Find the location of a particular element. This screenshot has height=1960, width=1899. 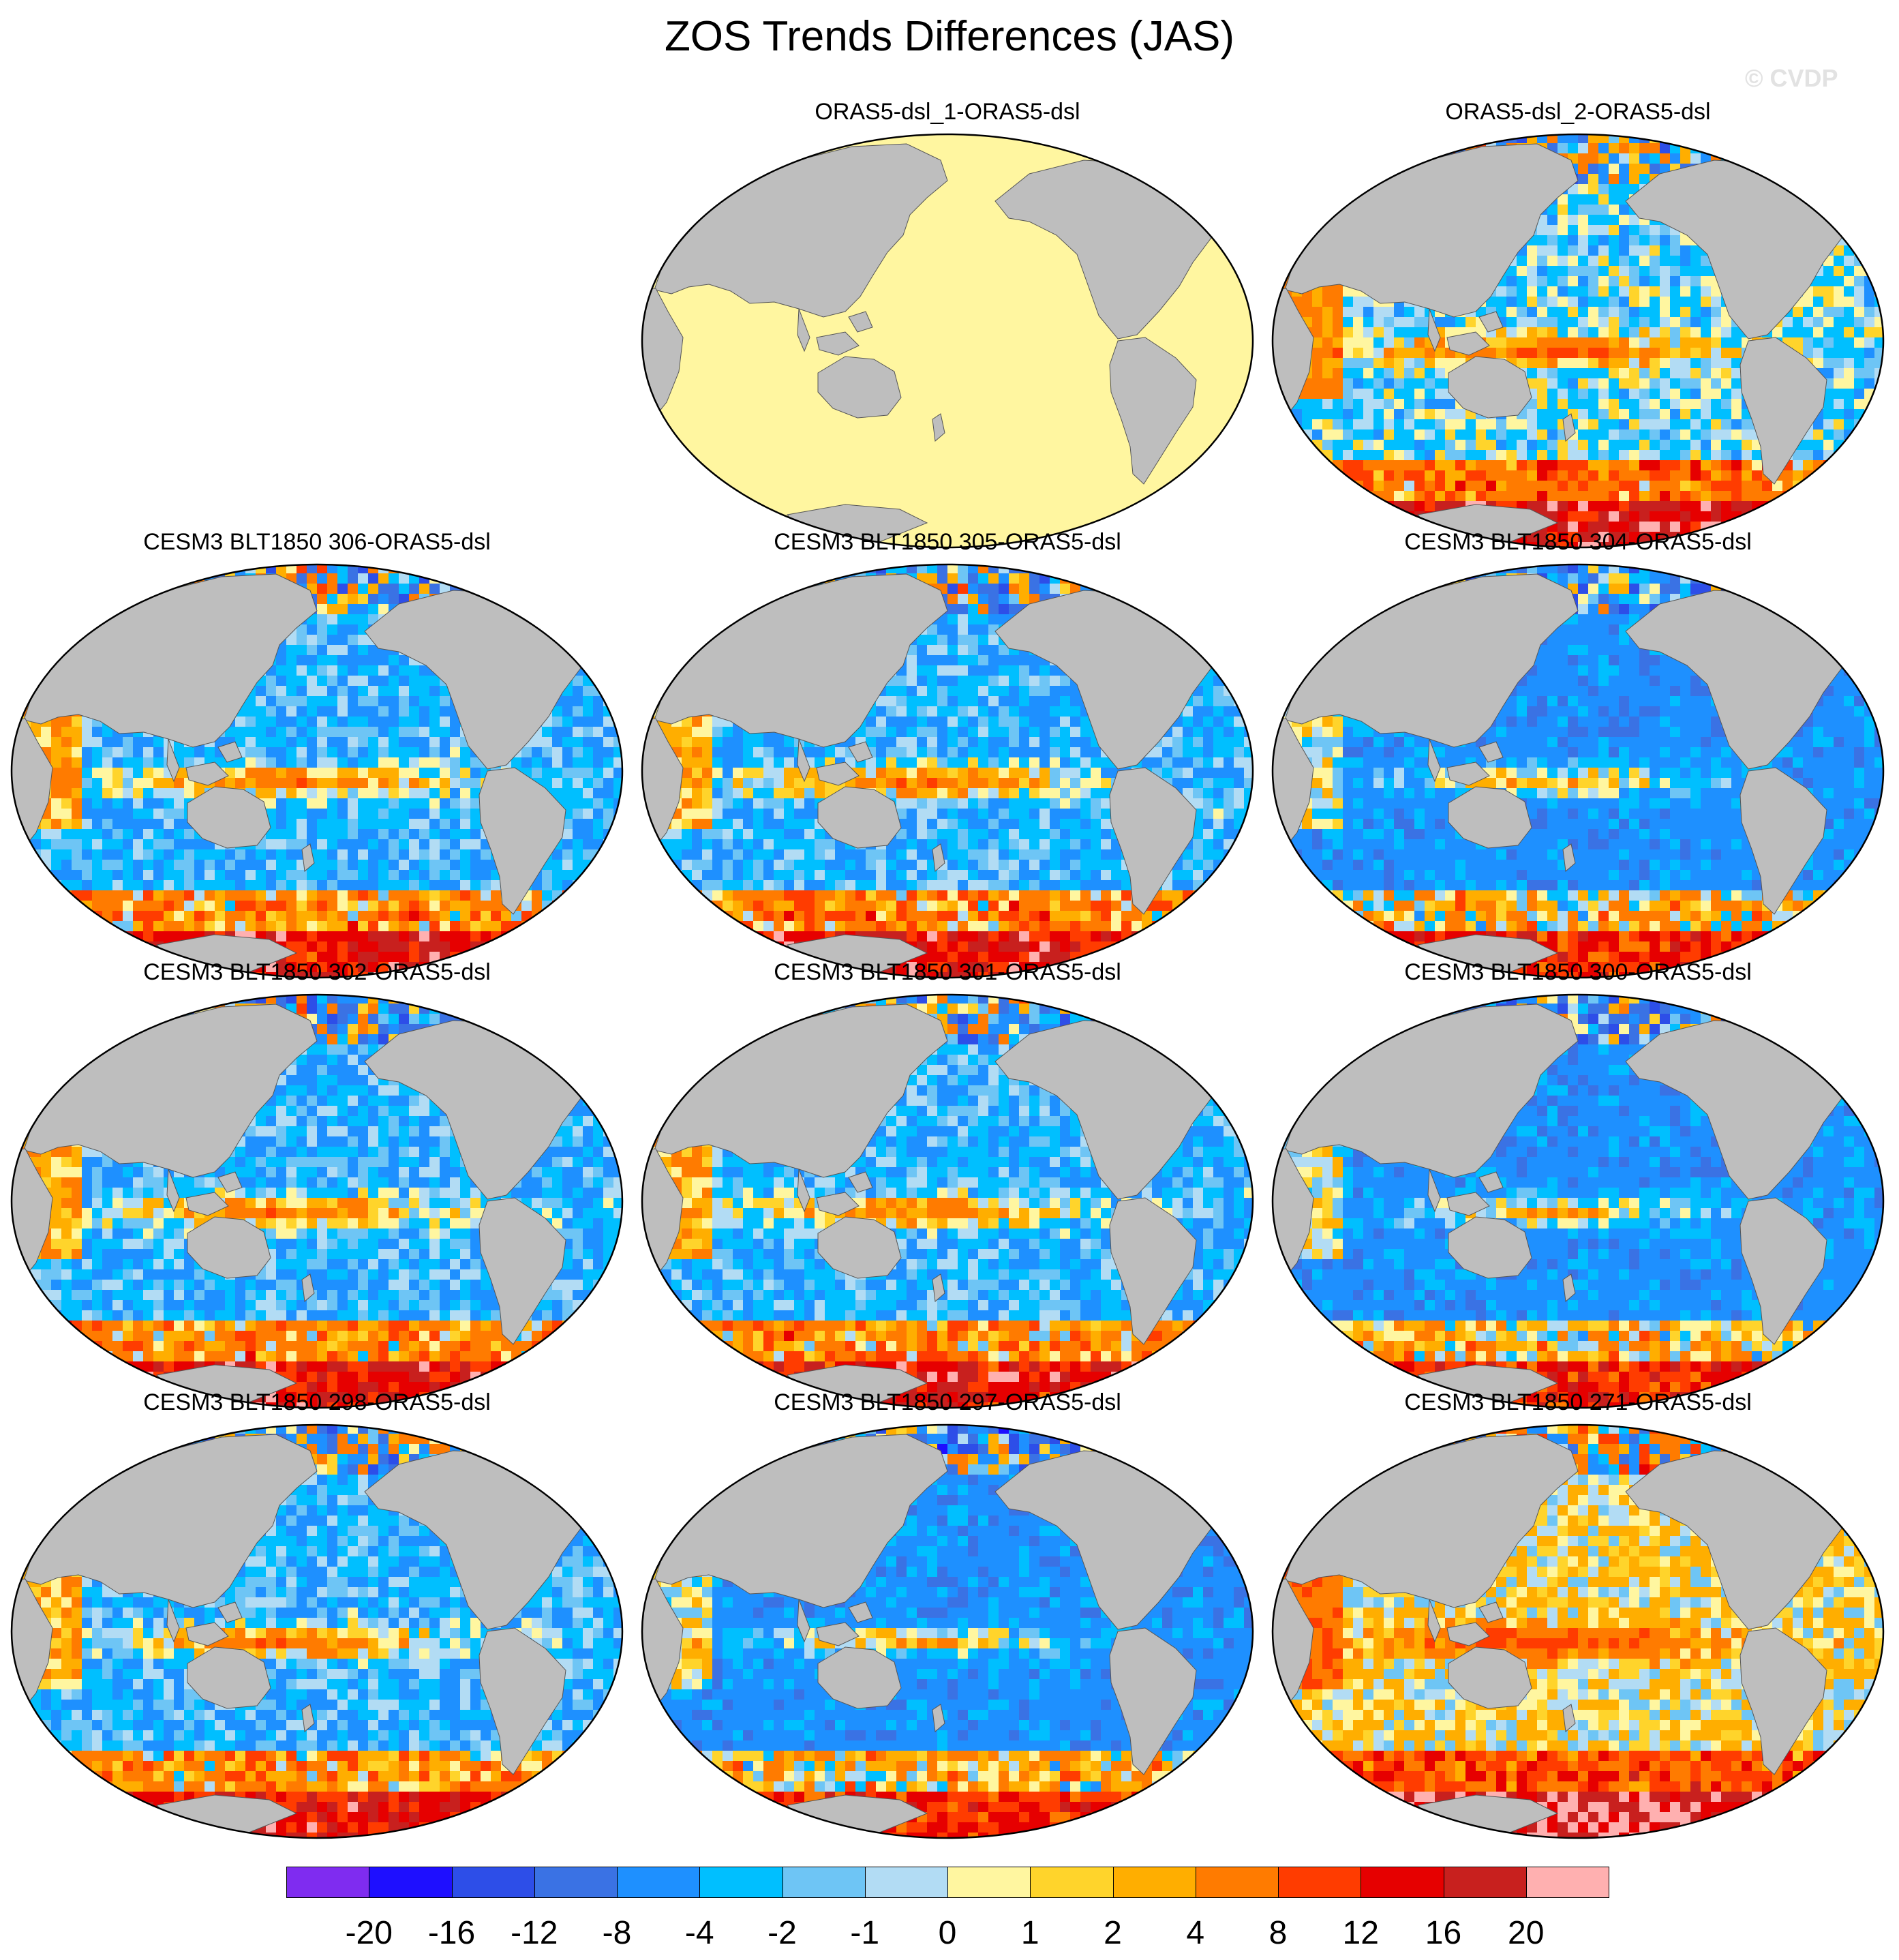

watermark: © CVDP is located at coordinates (1791, 78).